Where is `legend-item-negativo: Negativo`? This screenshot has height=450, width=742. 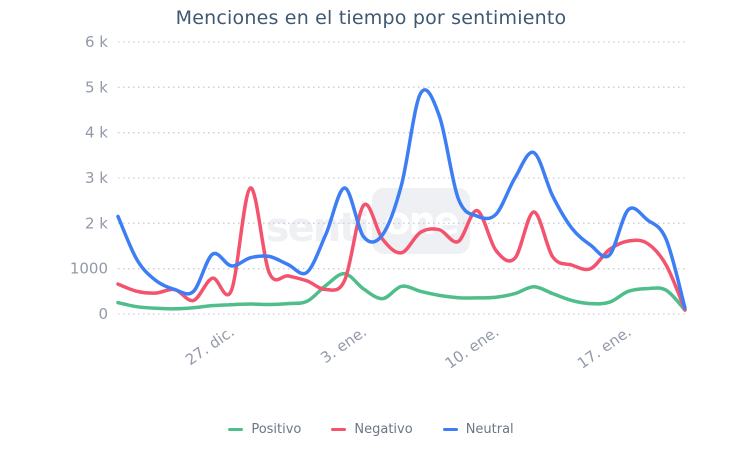 legend-item-negativo: Negativo is located at coordinates (372, 429).